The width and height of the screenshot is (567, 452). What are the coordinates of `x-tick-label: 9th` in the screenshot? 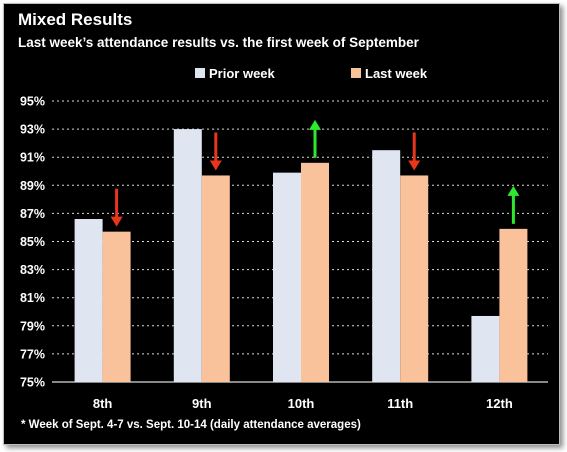 It's located at (202, 403).